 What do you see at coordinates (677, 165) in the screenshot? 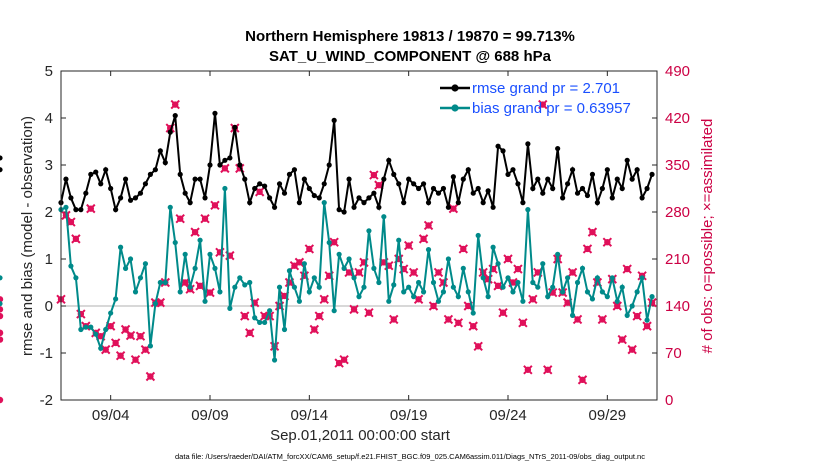
I see `right-tick-label: 350` at bounding box center [677, 165].